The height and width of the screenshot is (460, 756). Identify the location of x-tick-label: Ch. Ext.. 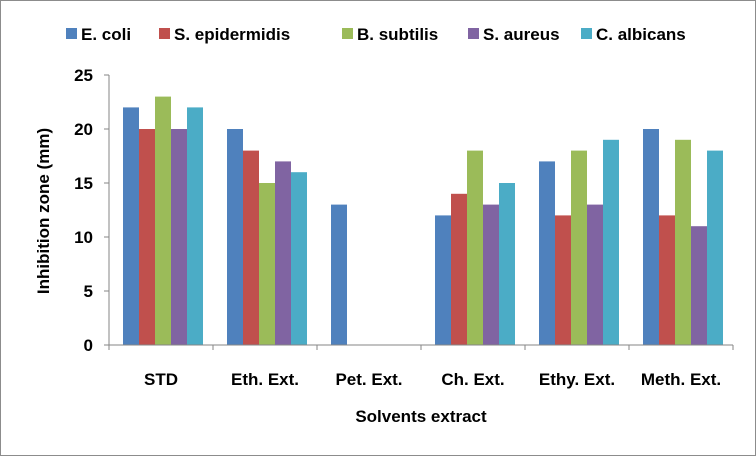
(472, 379).